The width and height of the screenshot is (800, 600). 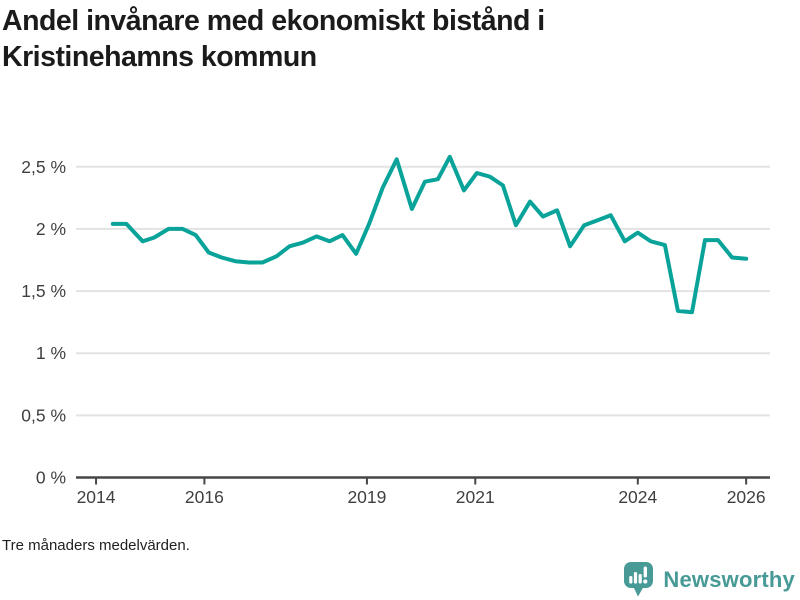 I want to click on page-title-line2: Kristinehamns kommun, so click(x=159, y=57).